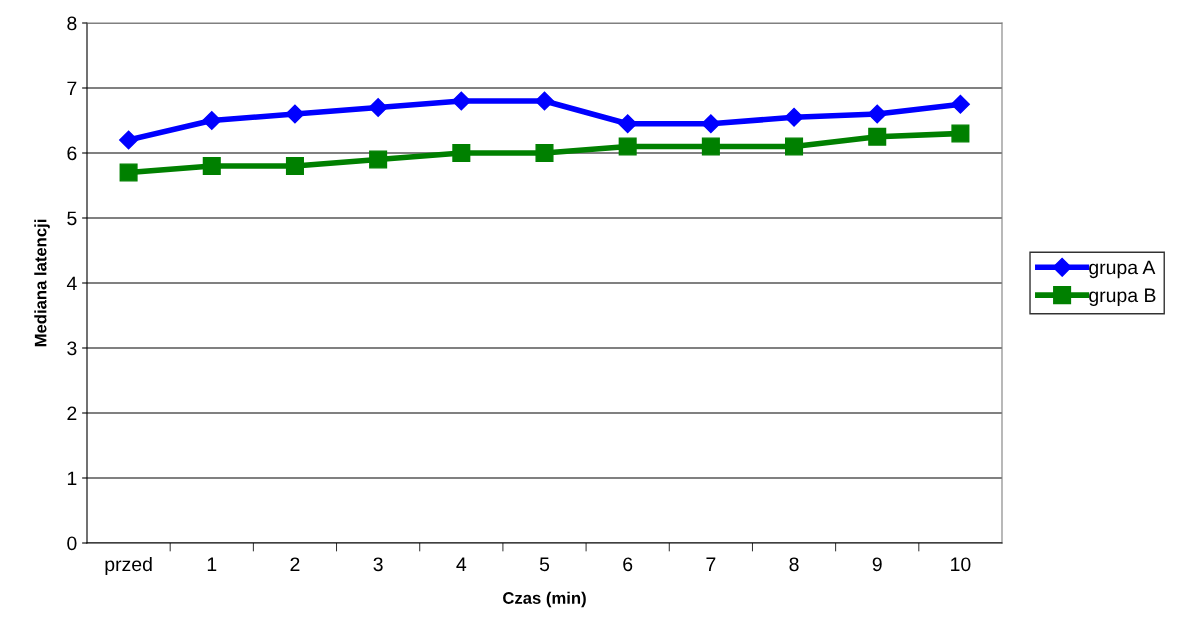 The width and height of the screenshot is (1203, 623). I want to click on x-tick-label: przed, so click(128, 566).